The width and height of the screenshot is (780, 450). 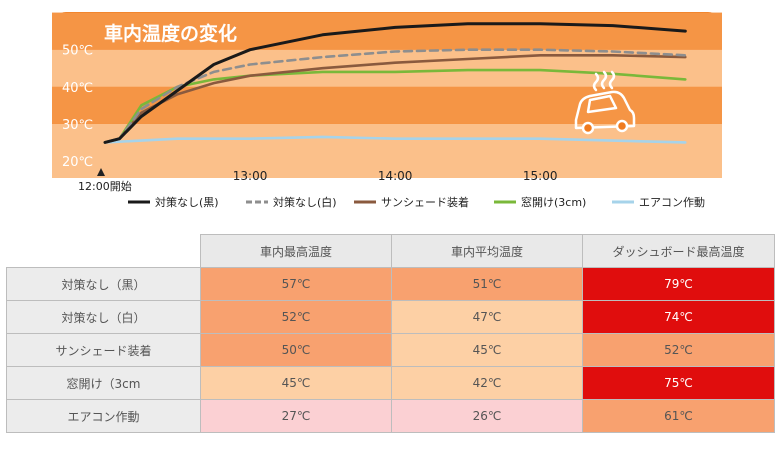 I want to click on chart-footer, so click(x=387, y=198).